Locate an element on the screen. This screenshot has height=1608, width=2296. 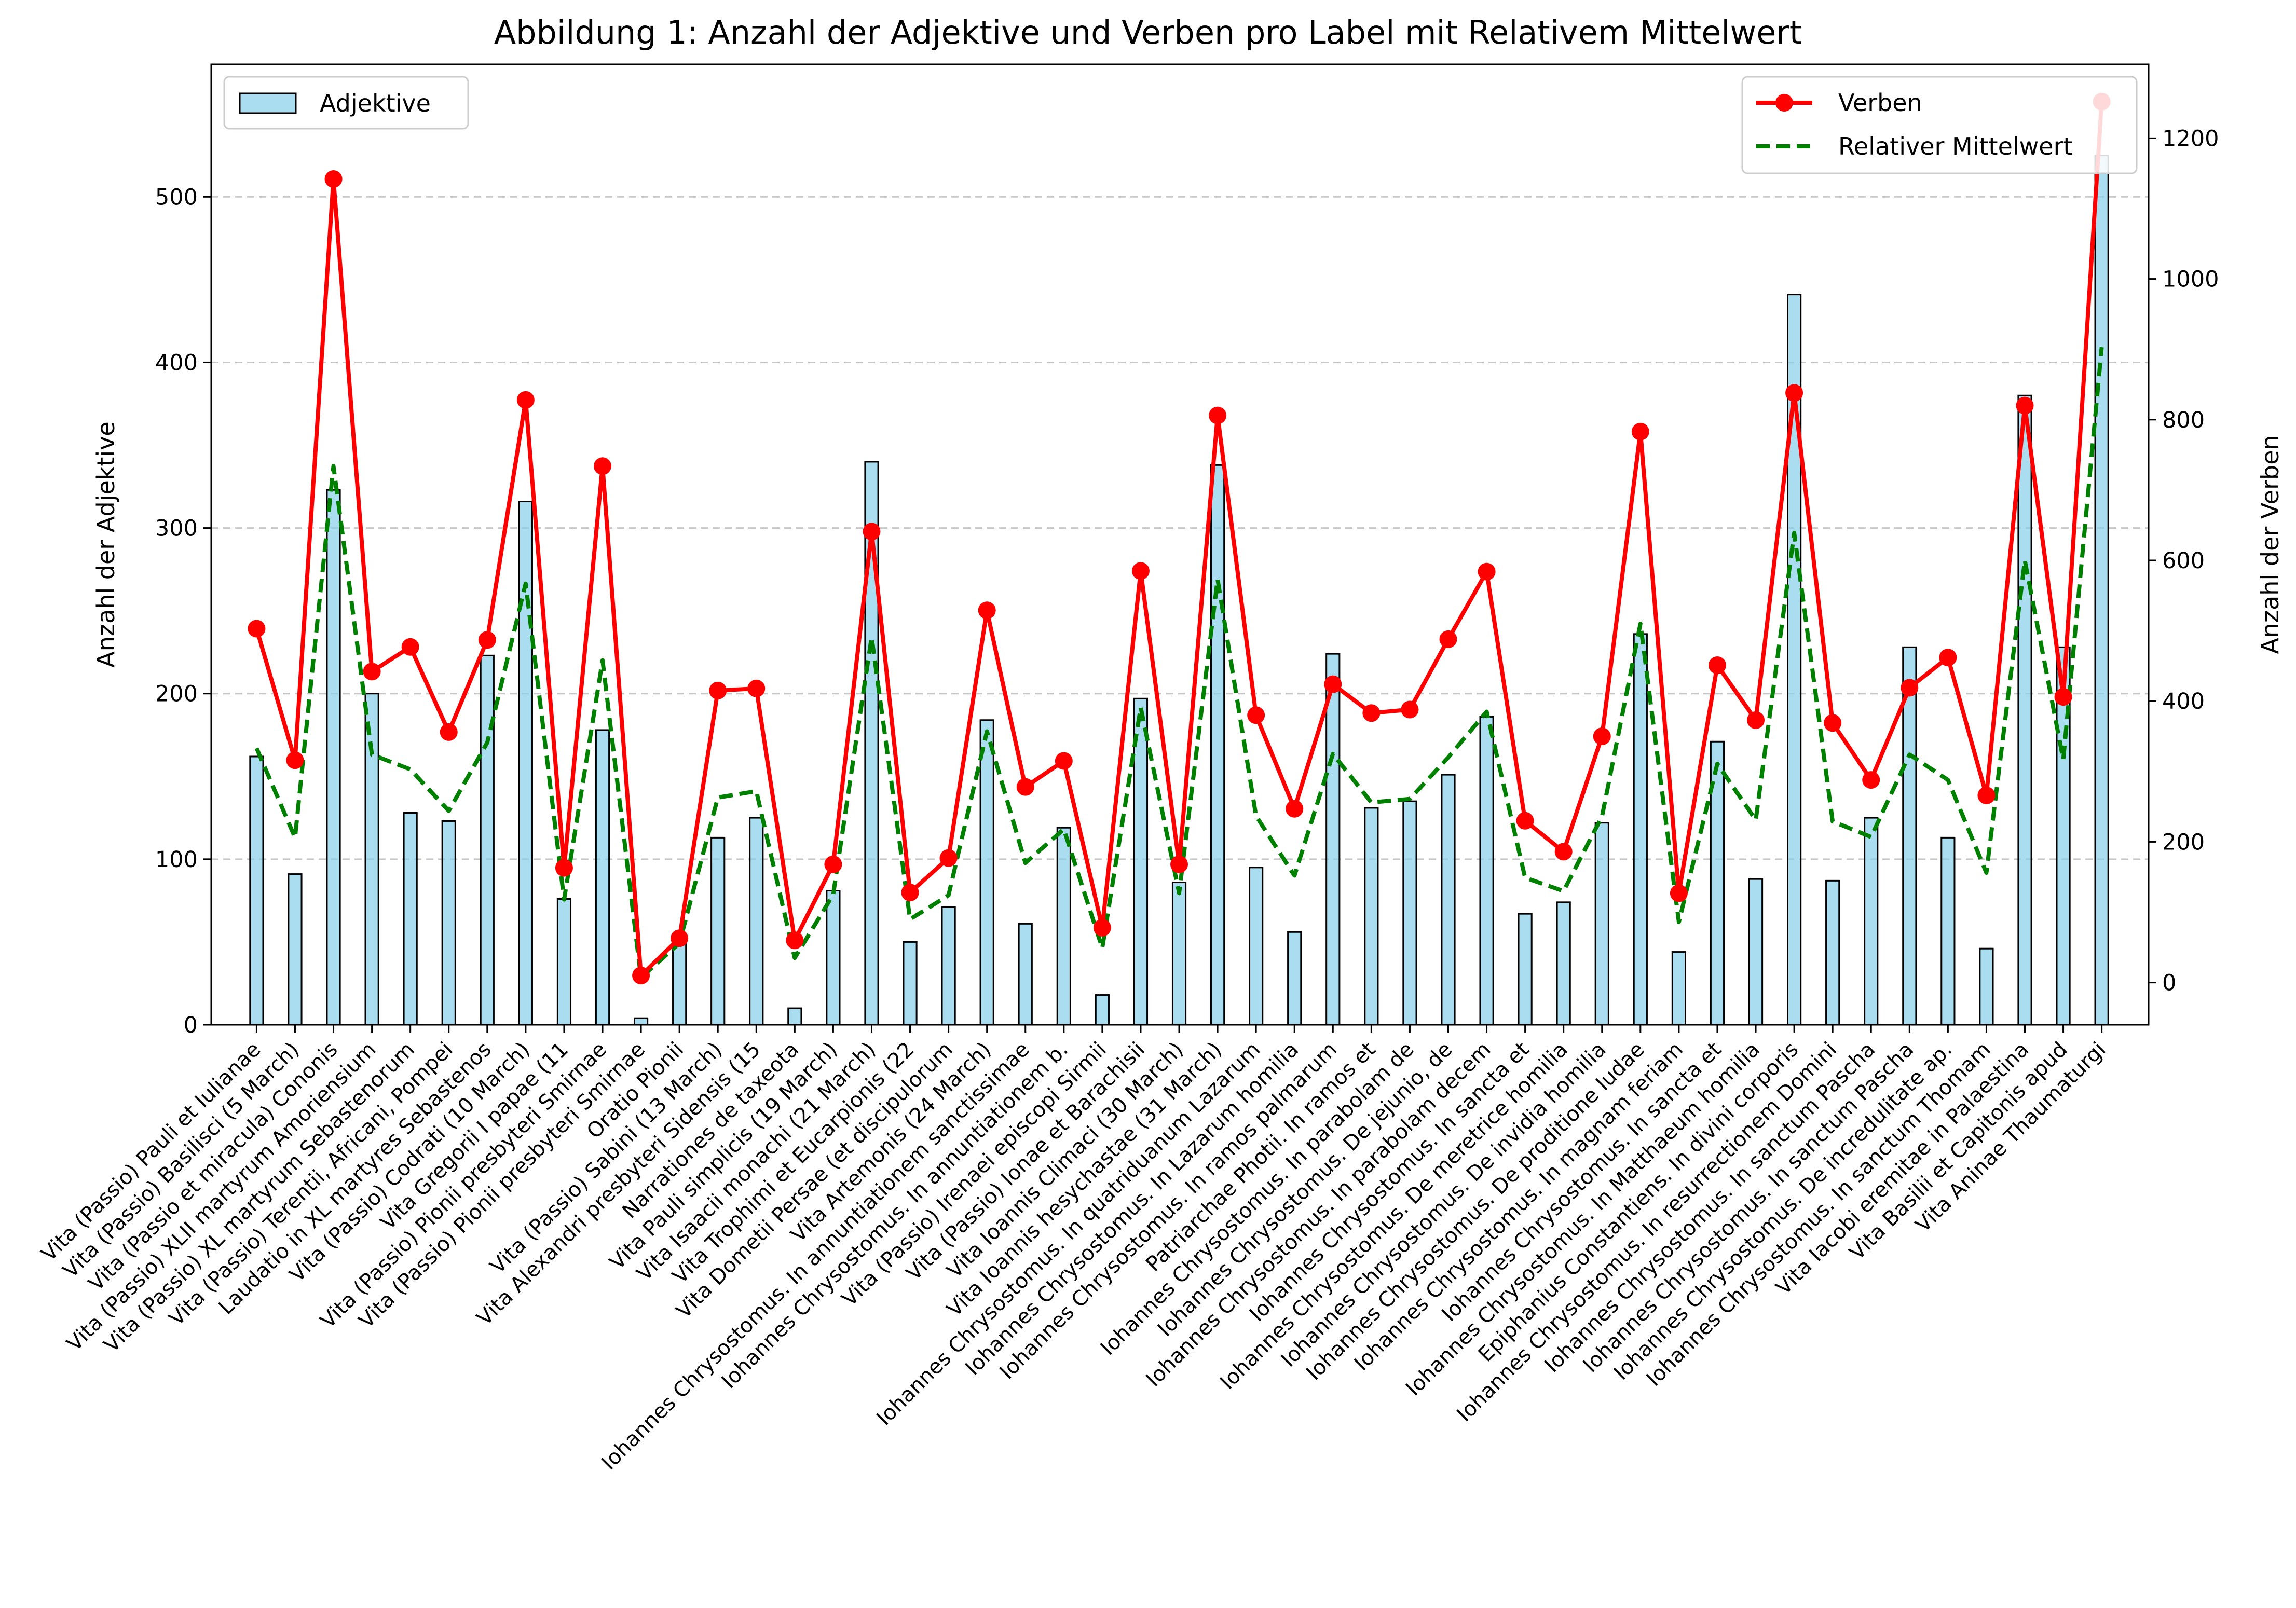
y-tick-label: 0 is located at coordinates (191, 1025).